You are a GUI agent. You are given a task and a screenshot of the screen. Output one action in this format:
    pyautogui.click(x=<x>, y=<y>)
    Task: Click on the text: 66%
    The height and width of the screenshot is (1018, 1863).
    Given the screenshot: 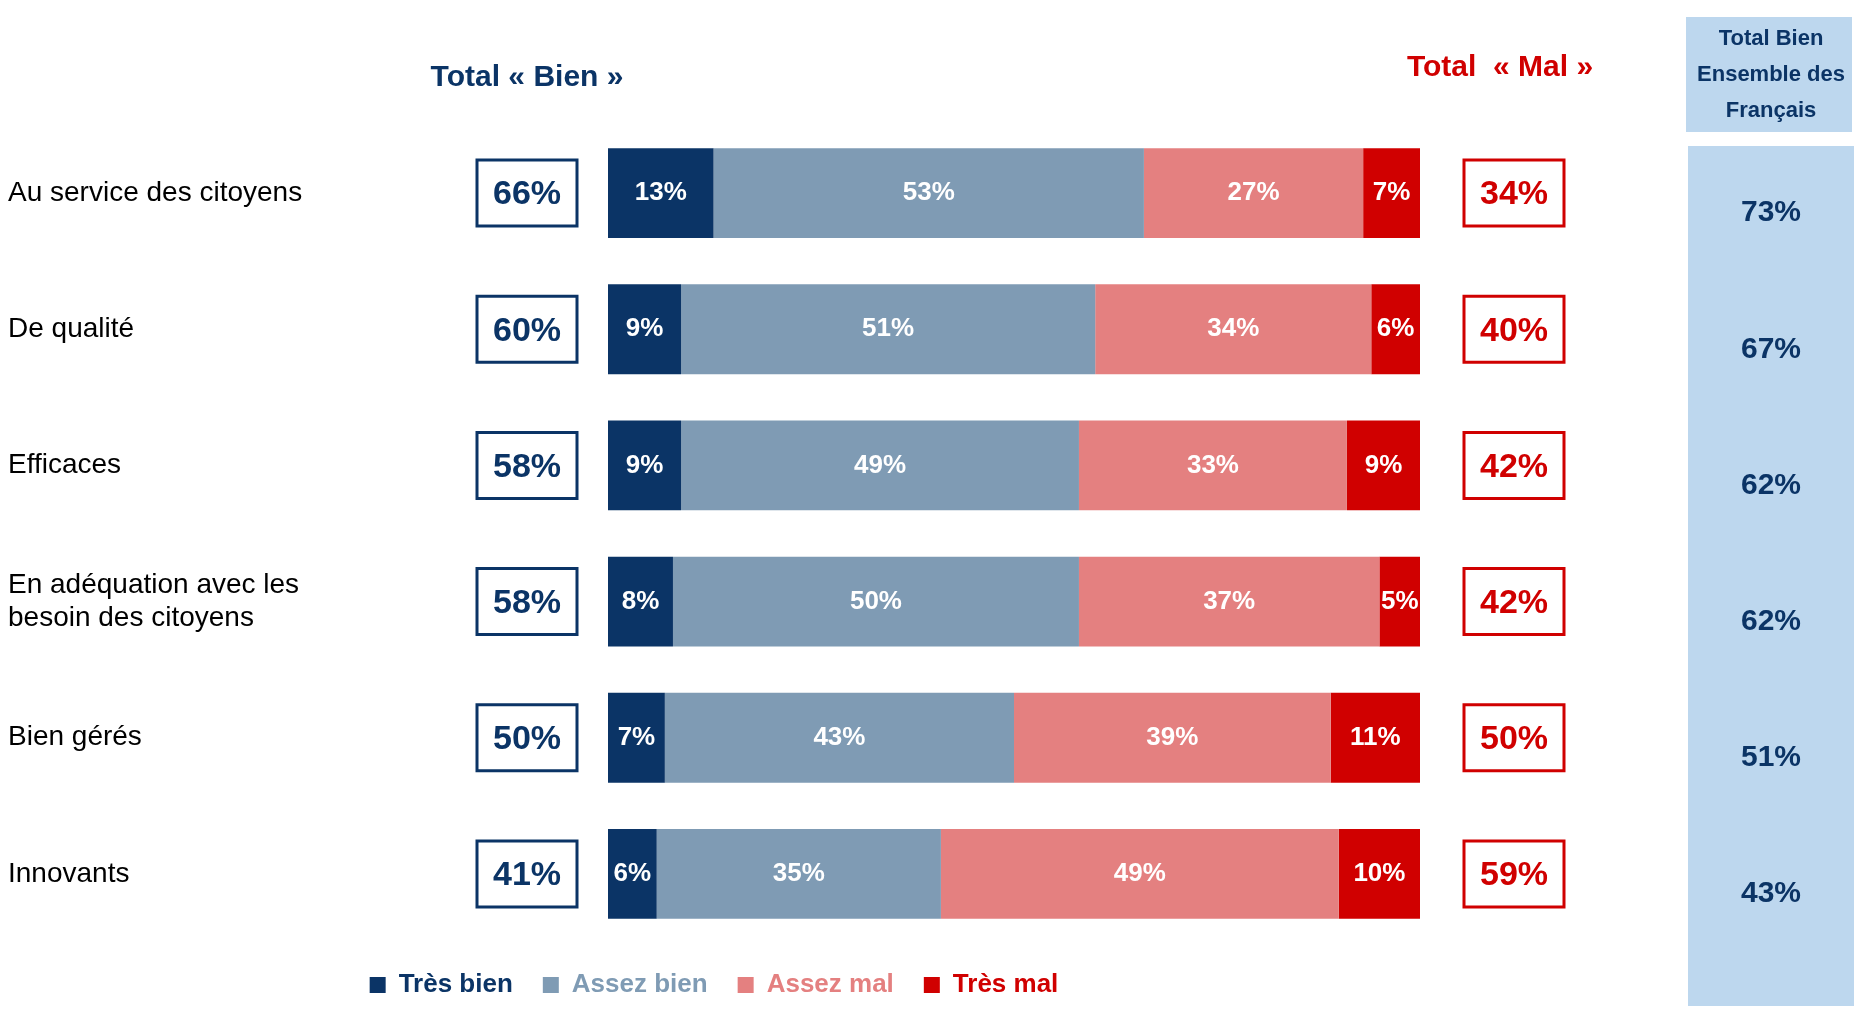 What is the action you would take?
    pyautogui.click(x=527, y=192)
    